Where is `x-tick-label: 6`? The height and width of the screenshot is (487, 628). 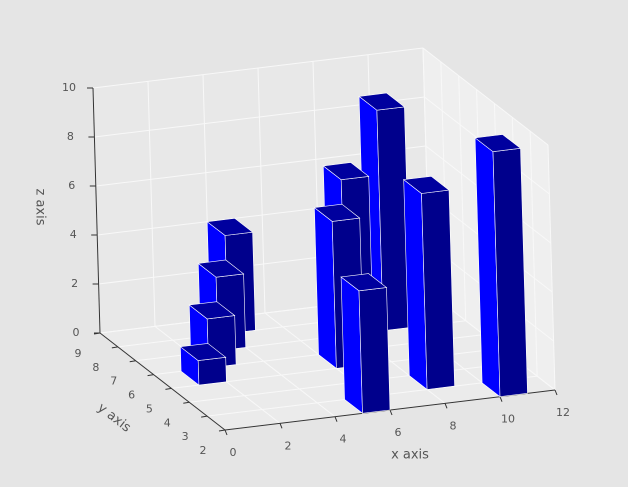
x-tick-label: 6 is located at coordinates (398, 432).